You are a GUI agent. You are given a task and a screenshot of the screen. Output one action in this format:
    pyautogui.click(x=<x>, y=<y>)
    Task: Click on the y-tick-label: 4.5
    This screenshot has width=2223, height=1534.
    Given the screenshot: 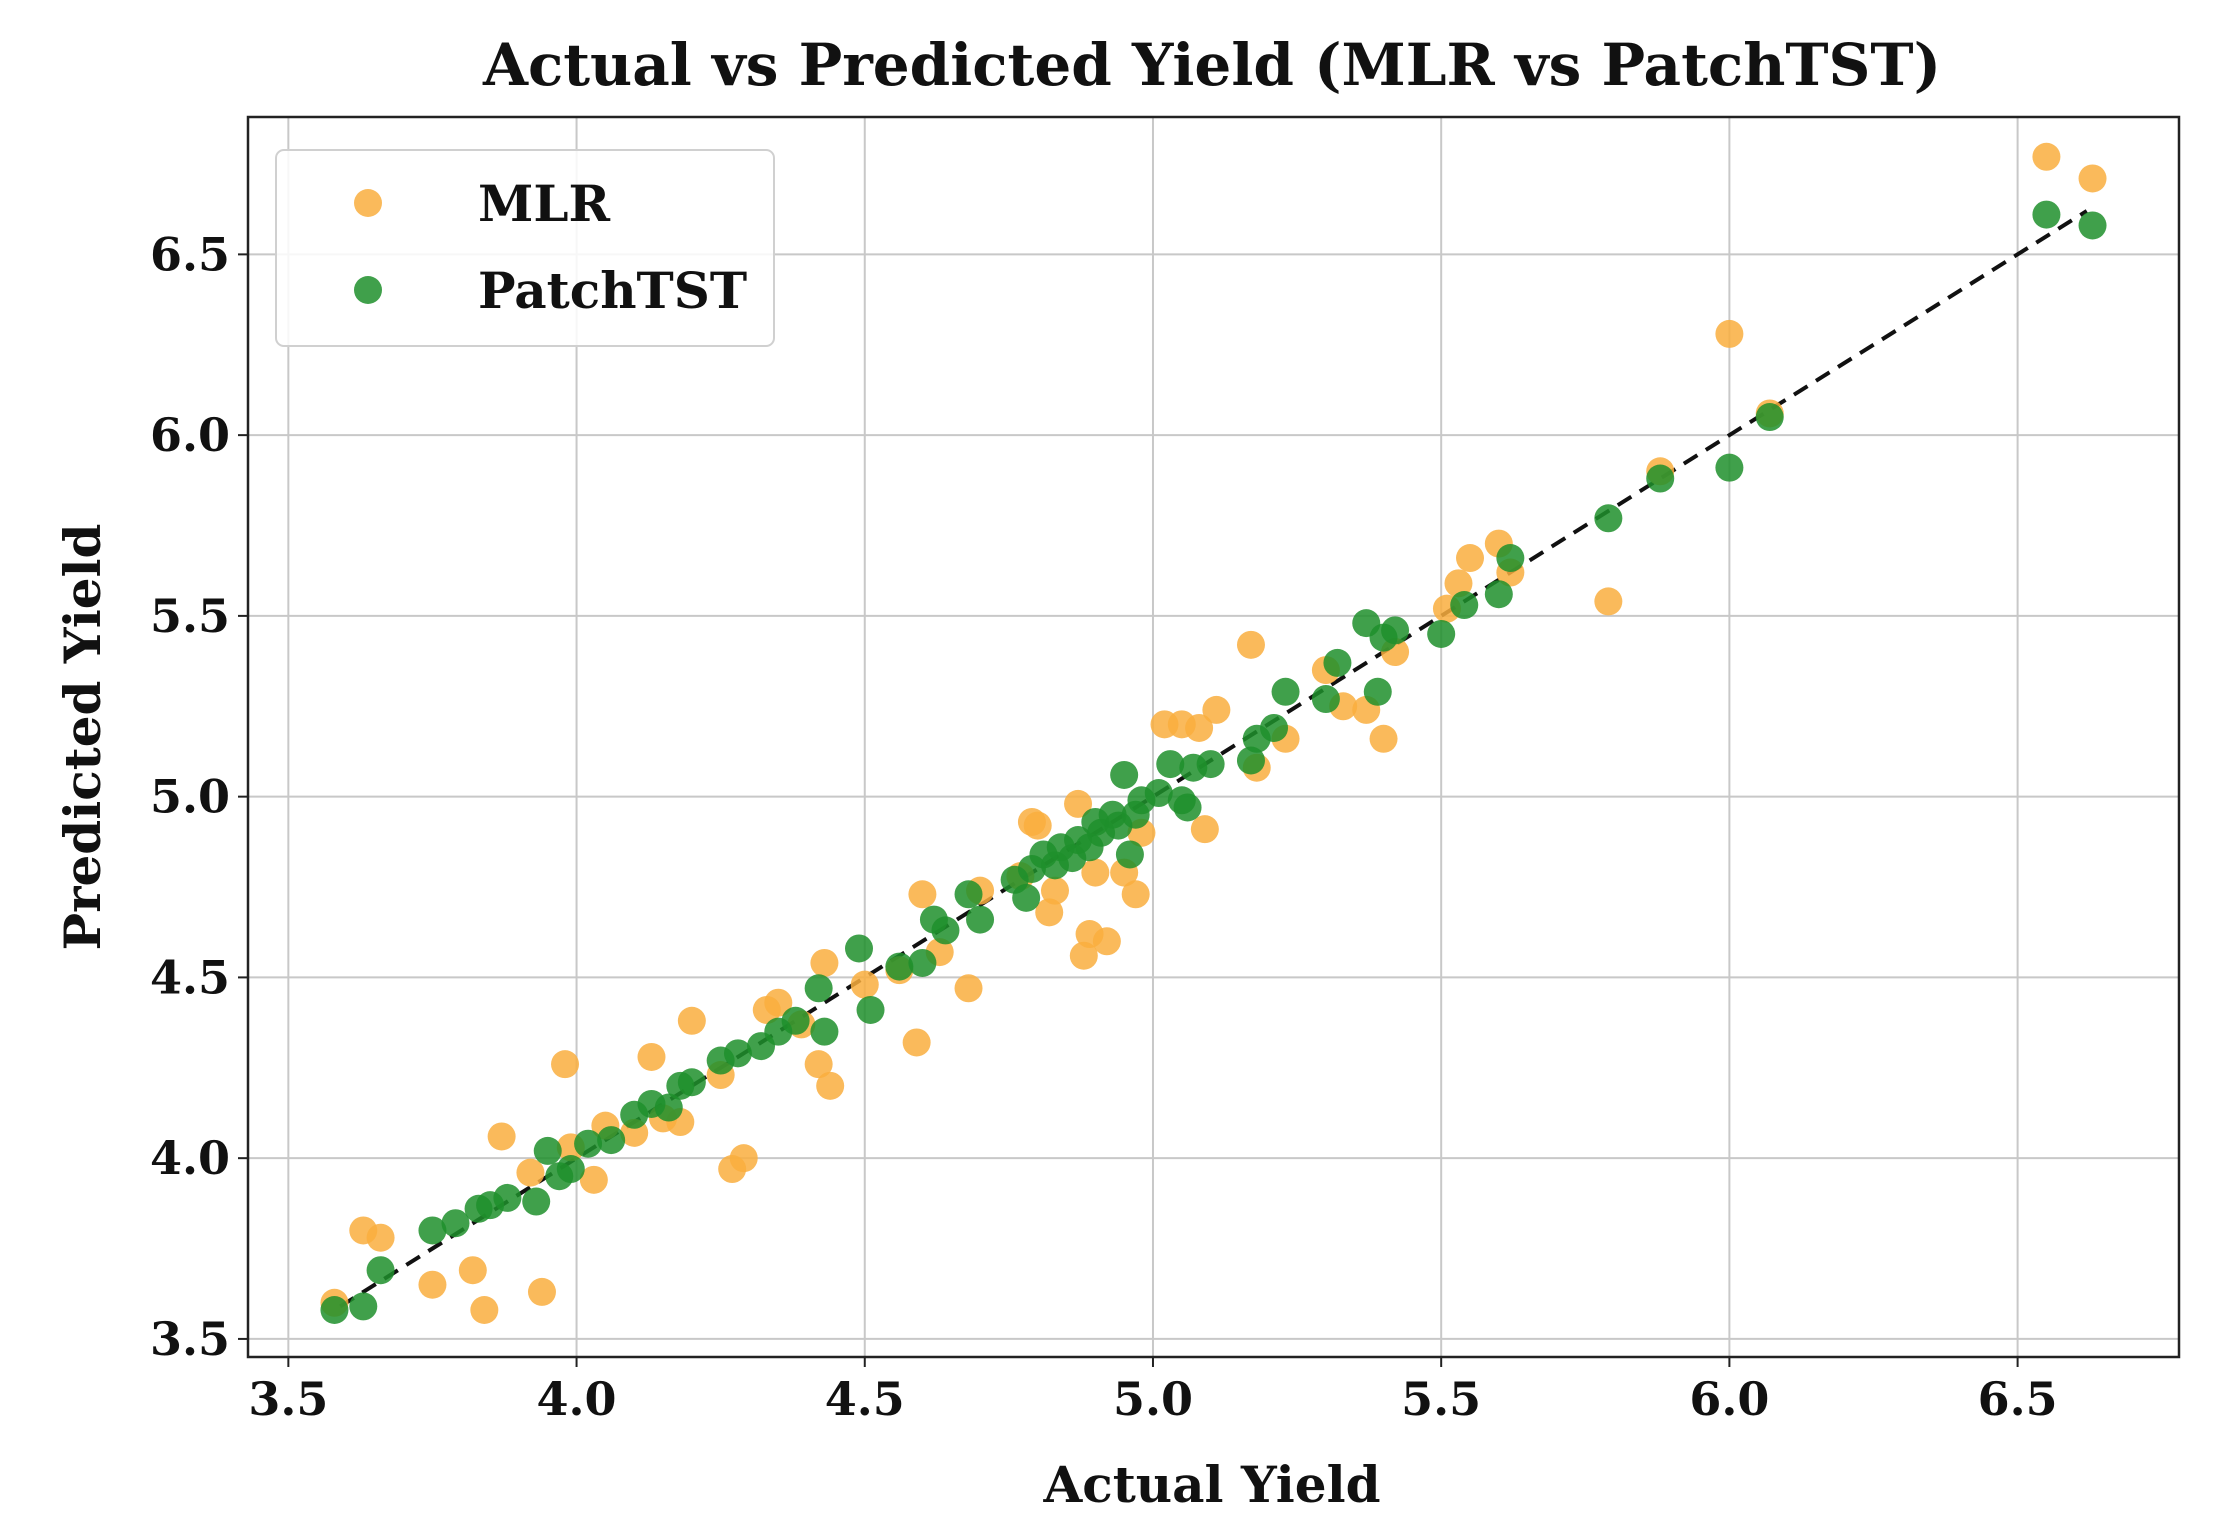 What is the action you would take?
    pyautogui.click(x=190, y=977)
    